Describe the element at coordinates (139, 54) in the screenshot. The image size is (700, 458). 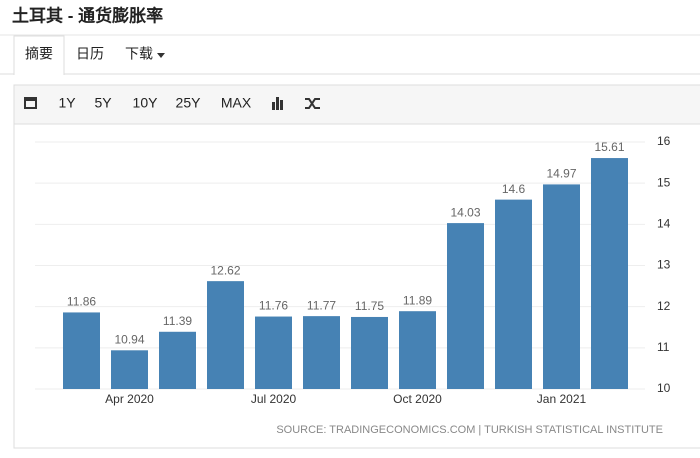
I see `tab: 下载` at that location.